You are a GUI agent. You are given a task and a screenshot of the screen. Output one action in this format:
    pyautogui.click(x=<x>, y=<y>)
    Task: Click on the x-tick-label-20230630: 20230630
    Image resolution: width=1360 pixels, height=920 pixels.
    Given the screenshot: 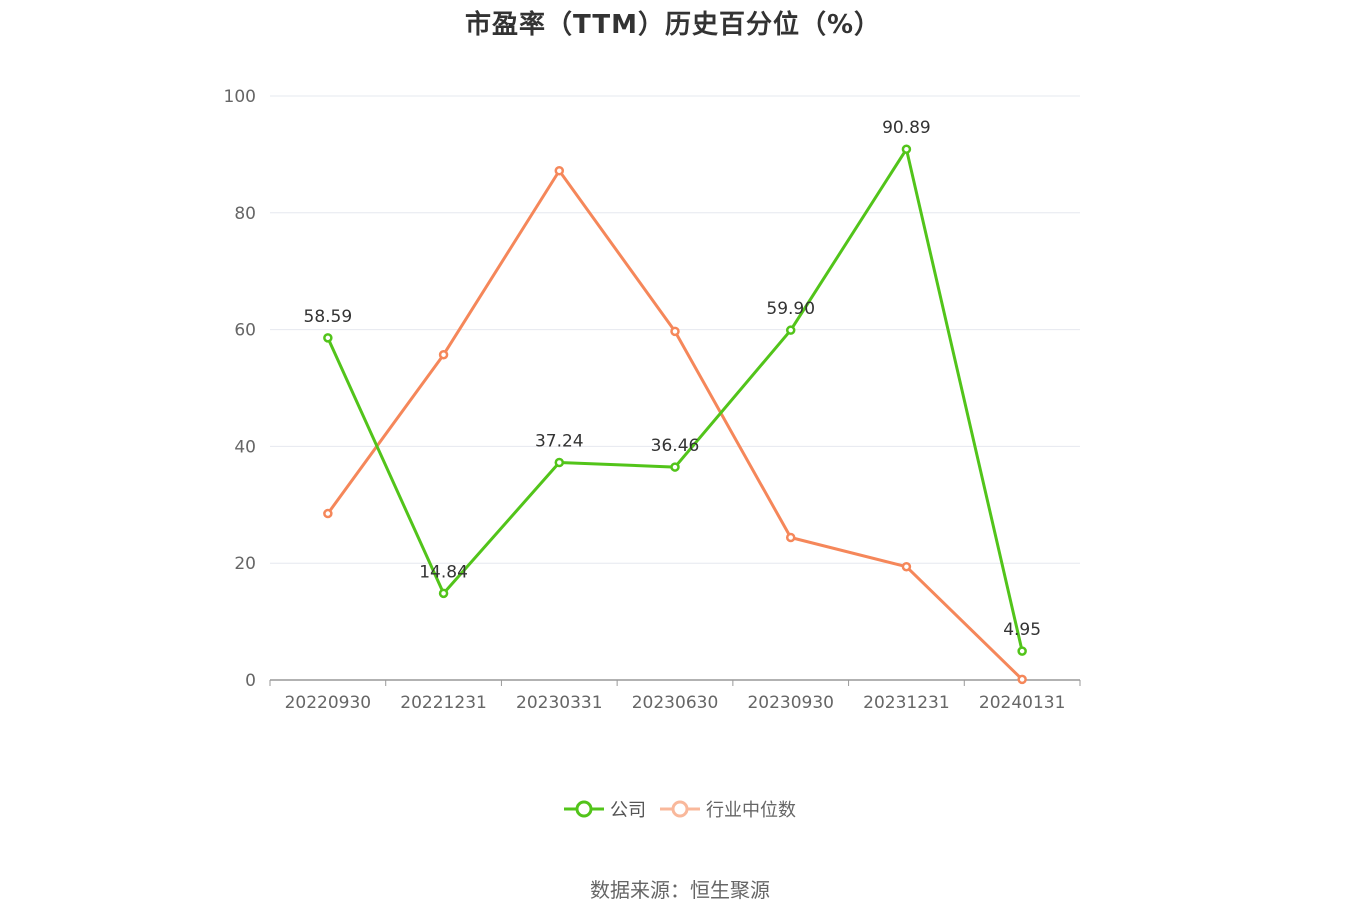 What is the action you would take?
    pyautogui.click(x=675, y=703)
    